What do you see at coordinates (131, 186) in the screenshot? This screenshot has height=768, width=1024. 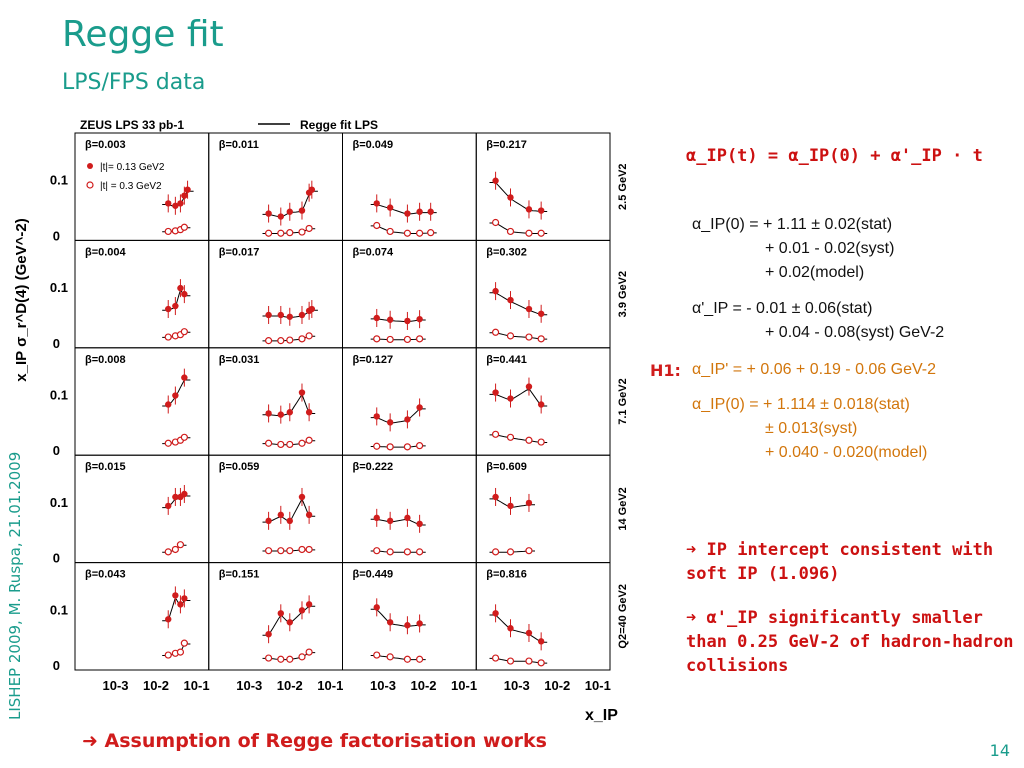 I see `legend-t03-label: |t| = 0.3 GeV2` at bounding box center [131, 186].